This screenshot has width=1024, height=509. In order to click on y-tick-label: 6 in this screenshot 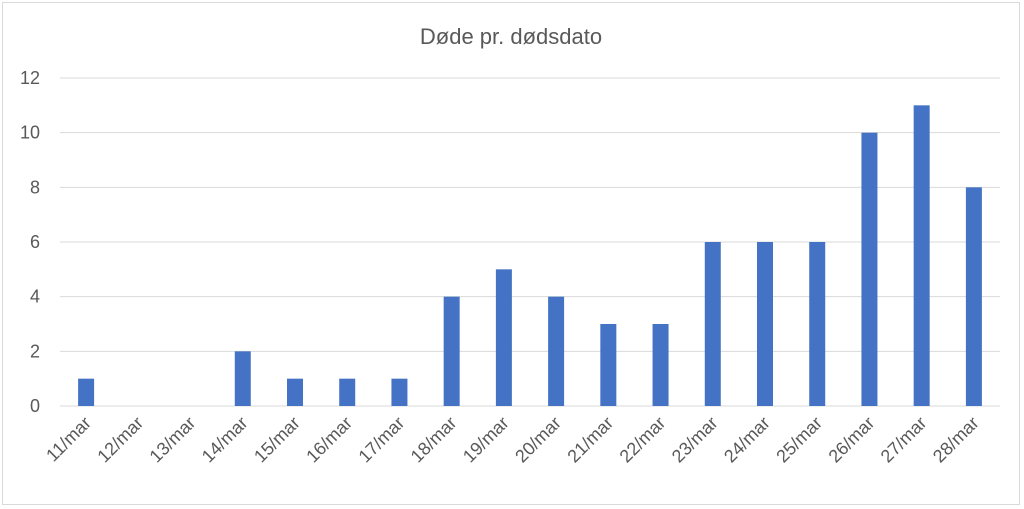, I will do `click(35, 242)`.